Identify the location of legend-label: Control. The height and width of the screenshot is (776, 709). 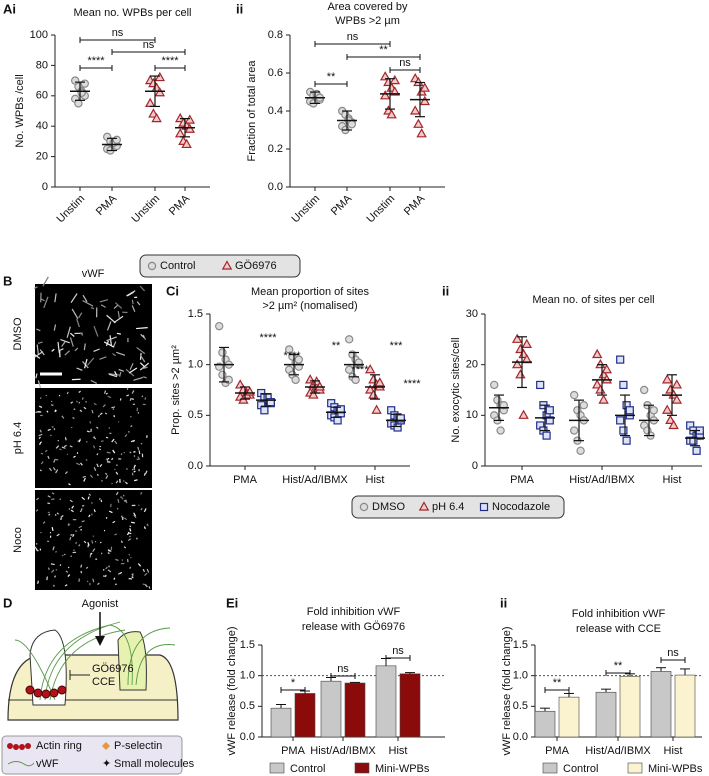
(307, 769).